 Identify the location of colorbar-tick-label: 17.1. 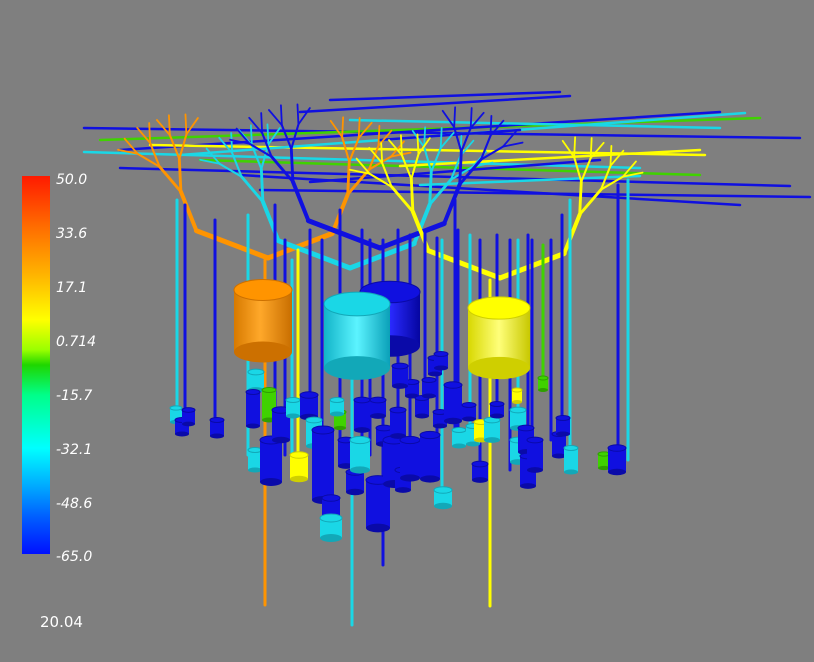
(72, 288).